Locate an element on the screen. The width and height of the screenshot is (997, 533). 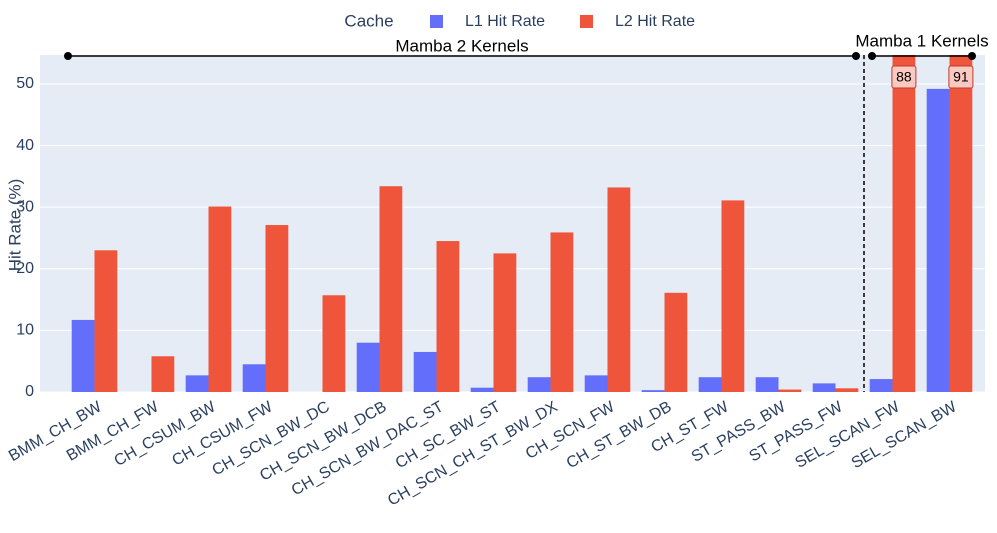
y-tick-label: 0 is located at coordinates (29, 391).